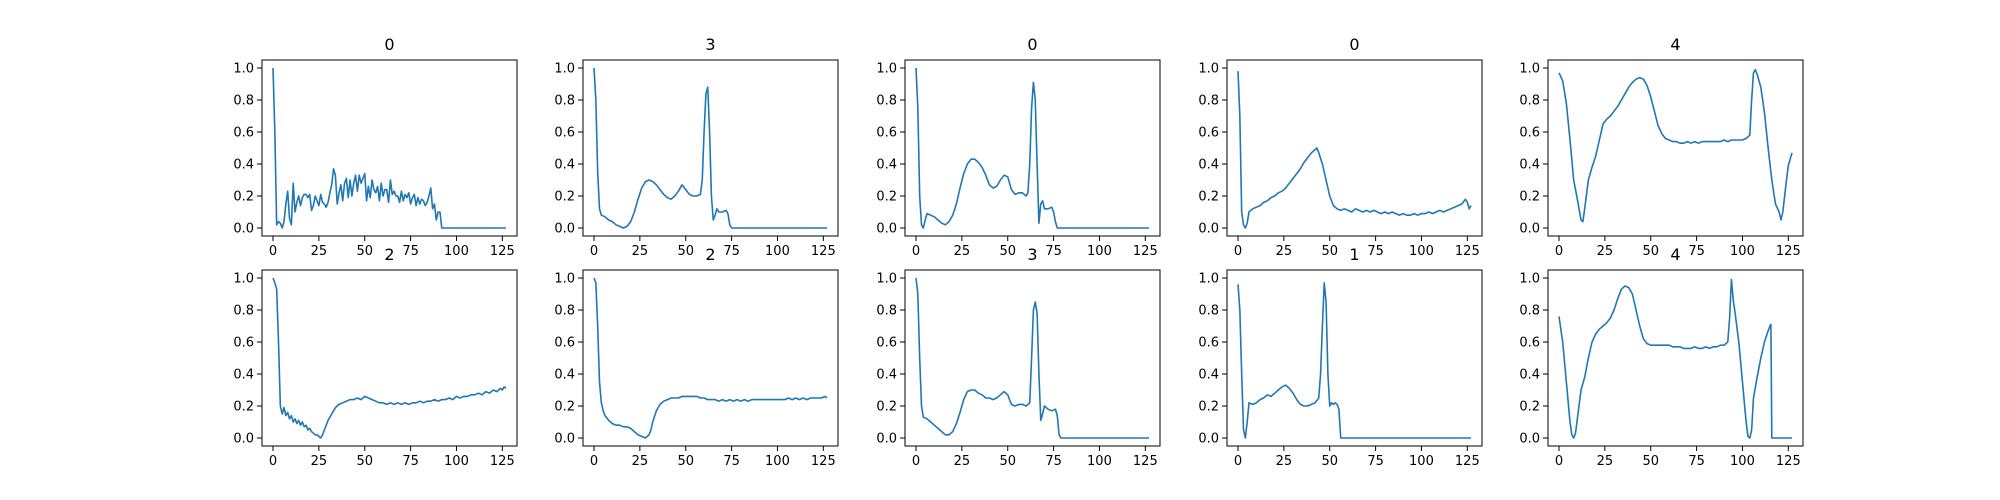  I want to click on subplot-6: 2 0 25 50 75 100 125 0.0 0.2 0.4 0.6 0.8 1.0, so click(696, 357).